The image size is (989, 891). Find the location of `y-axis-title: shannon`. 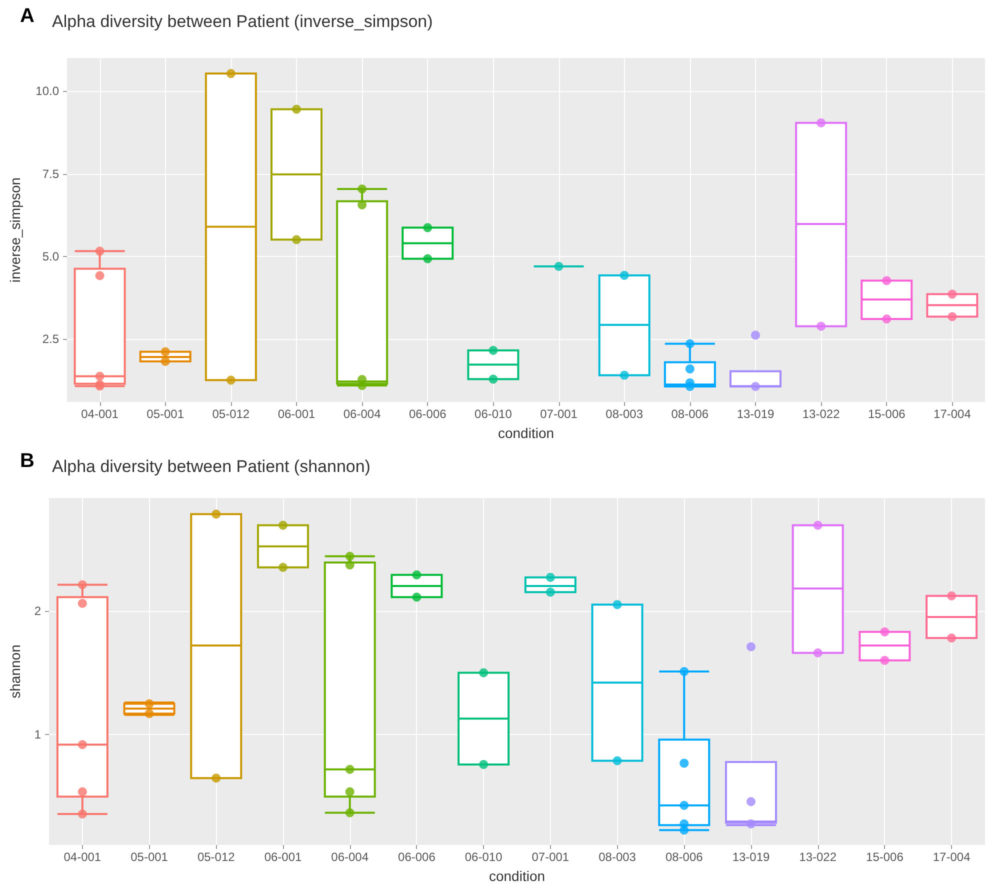

y-axis-title: shannon is located at coordinates (15, 671).